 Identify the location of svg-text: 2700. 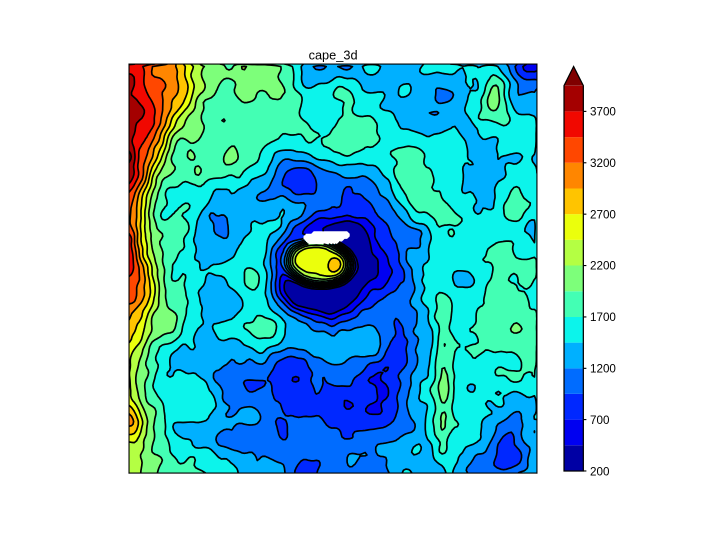
(603, 214).